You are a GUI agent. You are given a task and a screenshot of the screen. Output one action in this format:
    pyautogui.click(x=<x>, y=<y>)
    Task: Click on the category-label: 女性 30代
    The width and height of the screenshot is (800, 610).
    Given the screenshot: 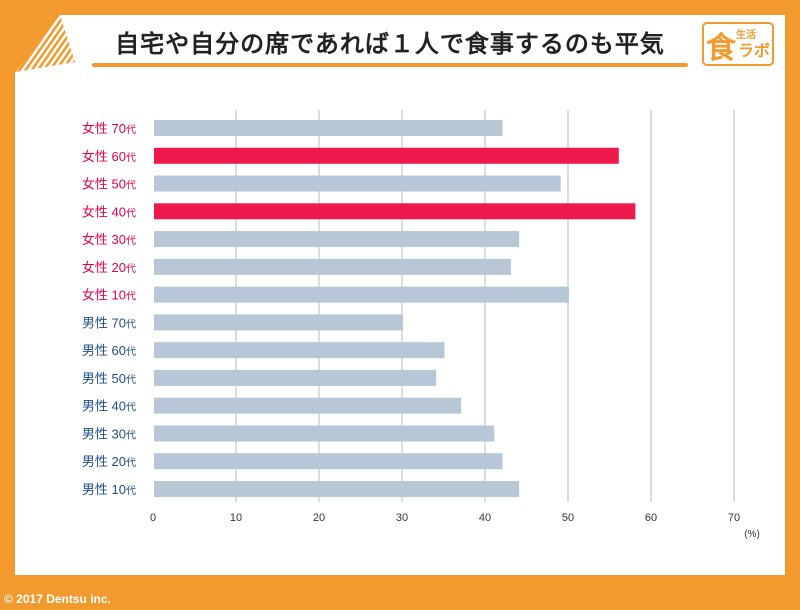 What is the action you would take?
    pyautogui.click(x=109, y=239)
    